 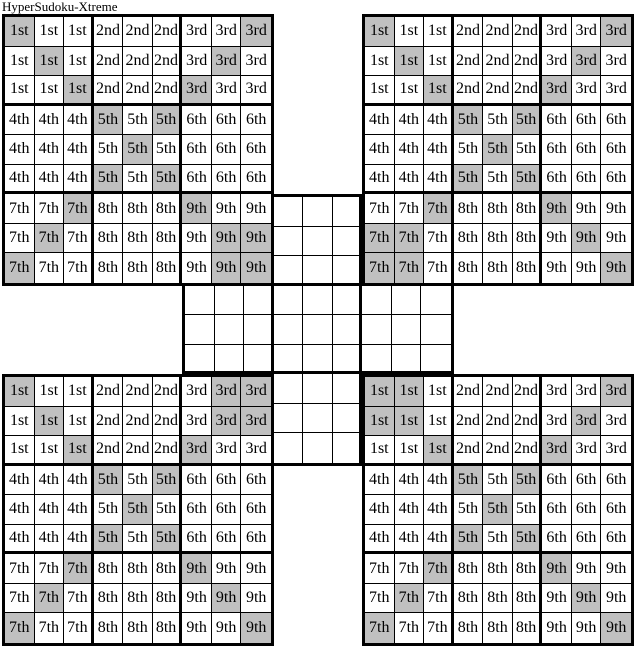 What do you see at coordinates (20, 421) in the screenshot?
I see `cell-bottom-left-r2c1: 1st` at bounding box center [20, 421].